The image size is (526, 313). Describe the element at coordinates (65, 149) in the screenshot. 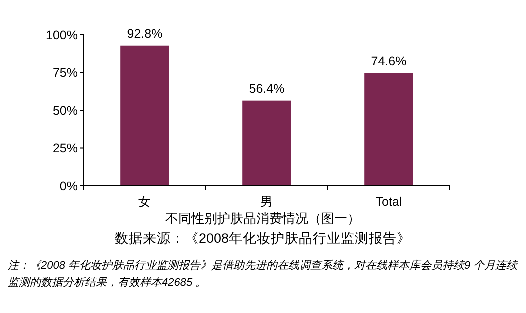

I see `y-tick-label: 25%` at that location.